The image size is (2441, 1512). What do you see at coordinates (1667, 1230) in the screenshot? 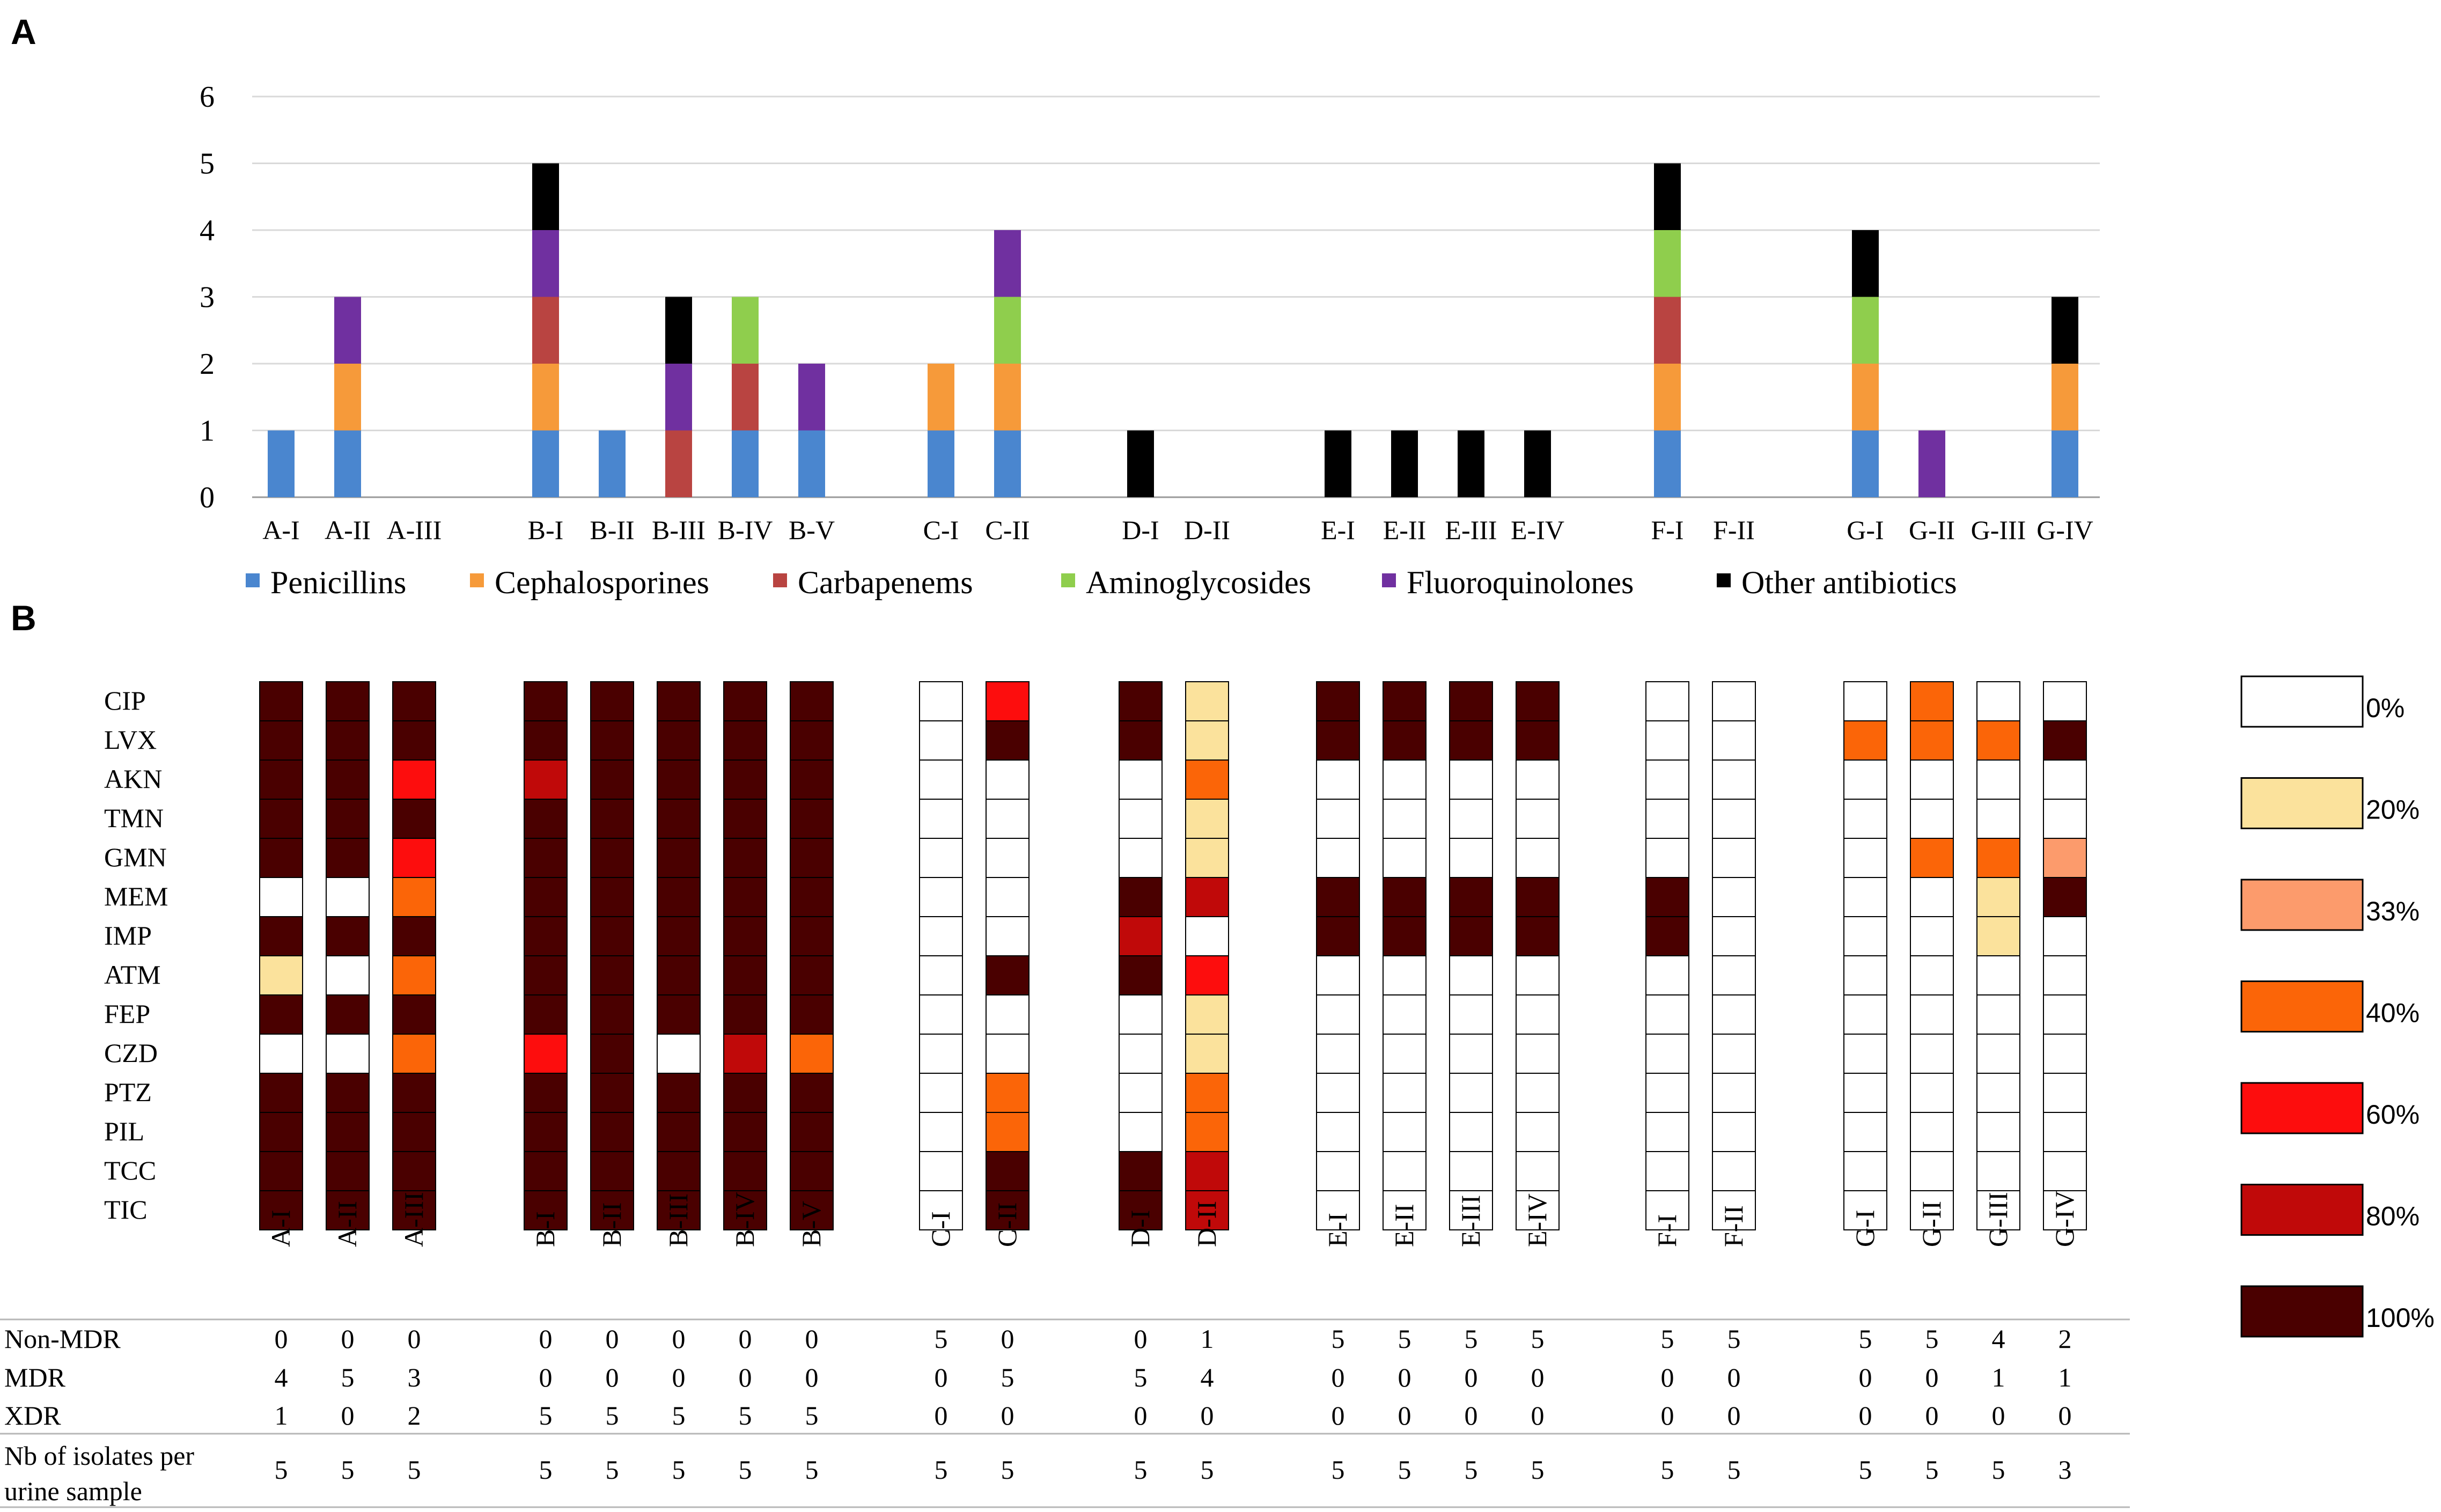
I see `heatmap-column-label: F-I` at bounding box center [1667, 1230].